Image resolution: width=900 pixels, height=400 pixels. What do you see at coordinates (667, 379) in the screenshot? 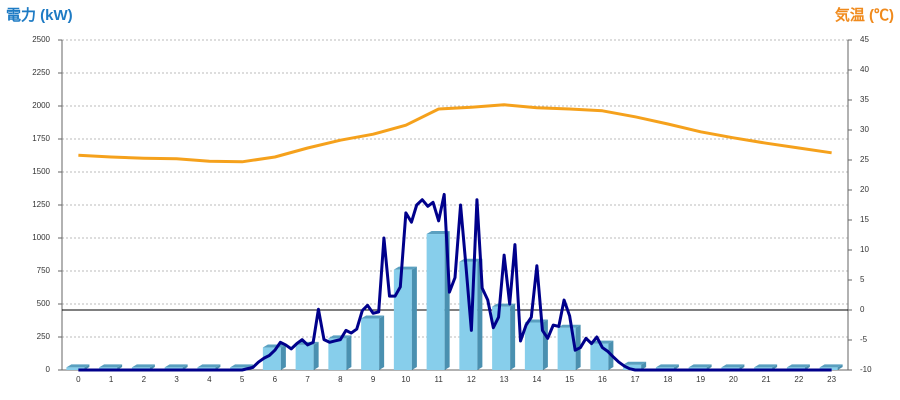
I see `x-tick-label: 18` at bounding box center [667, 379].